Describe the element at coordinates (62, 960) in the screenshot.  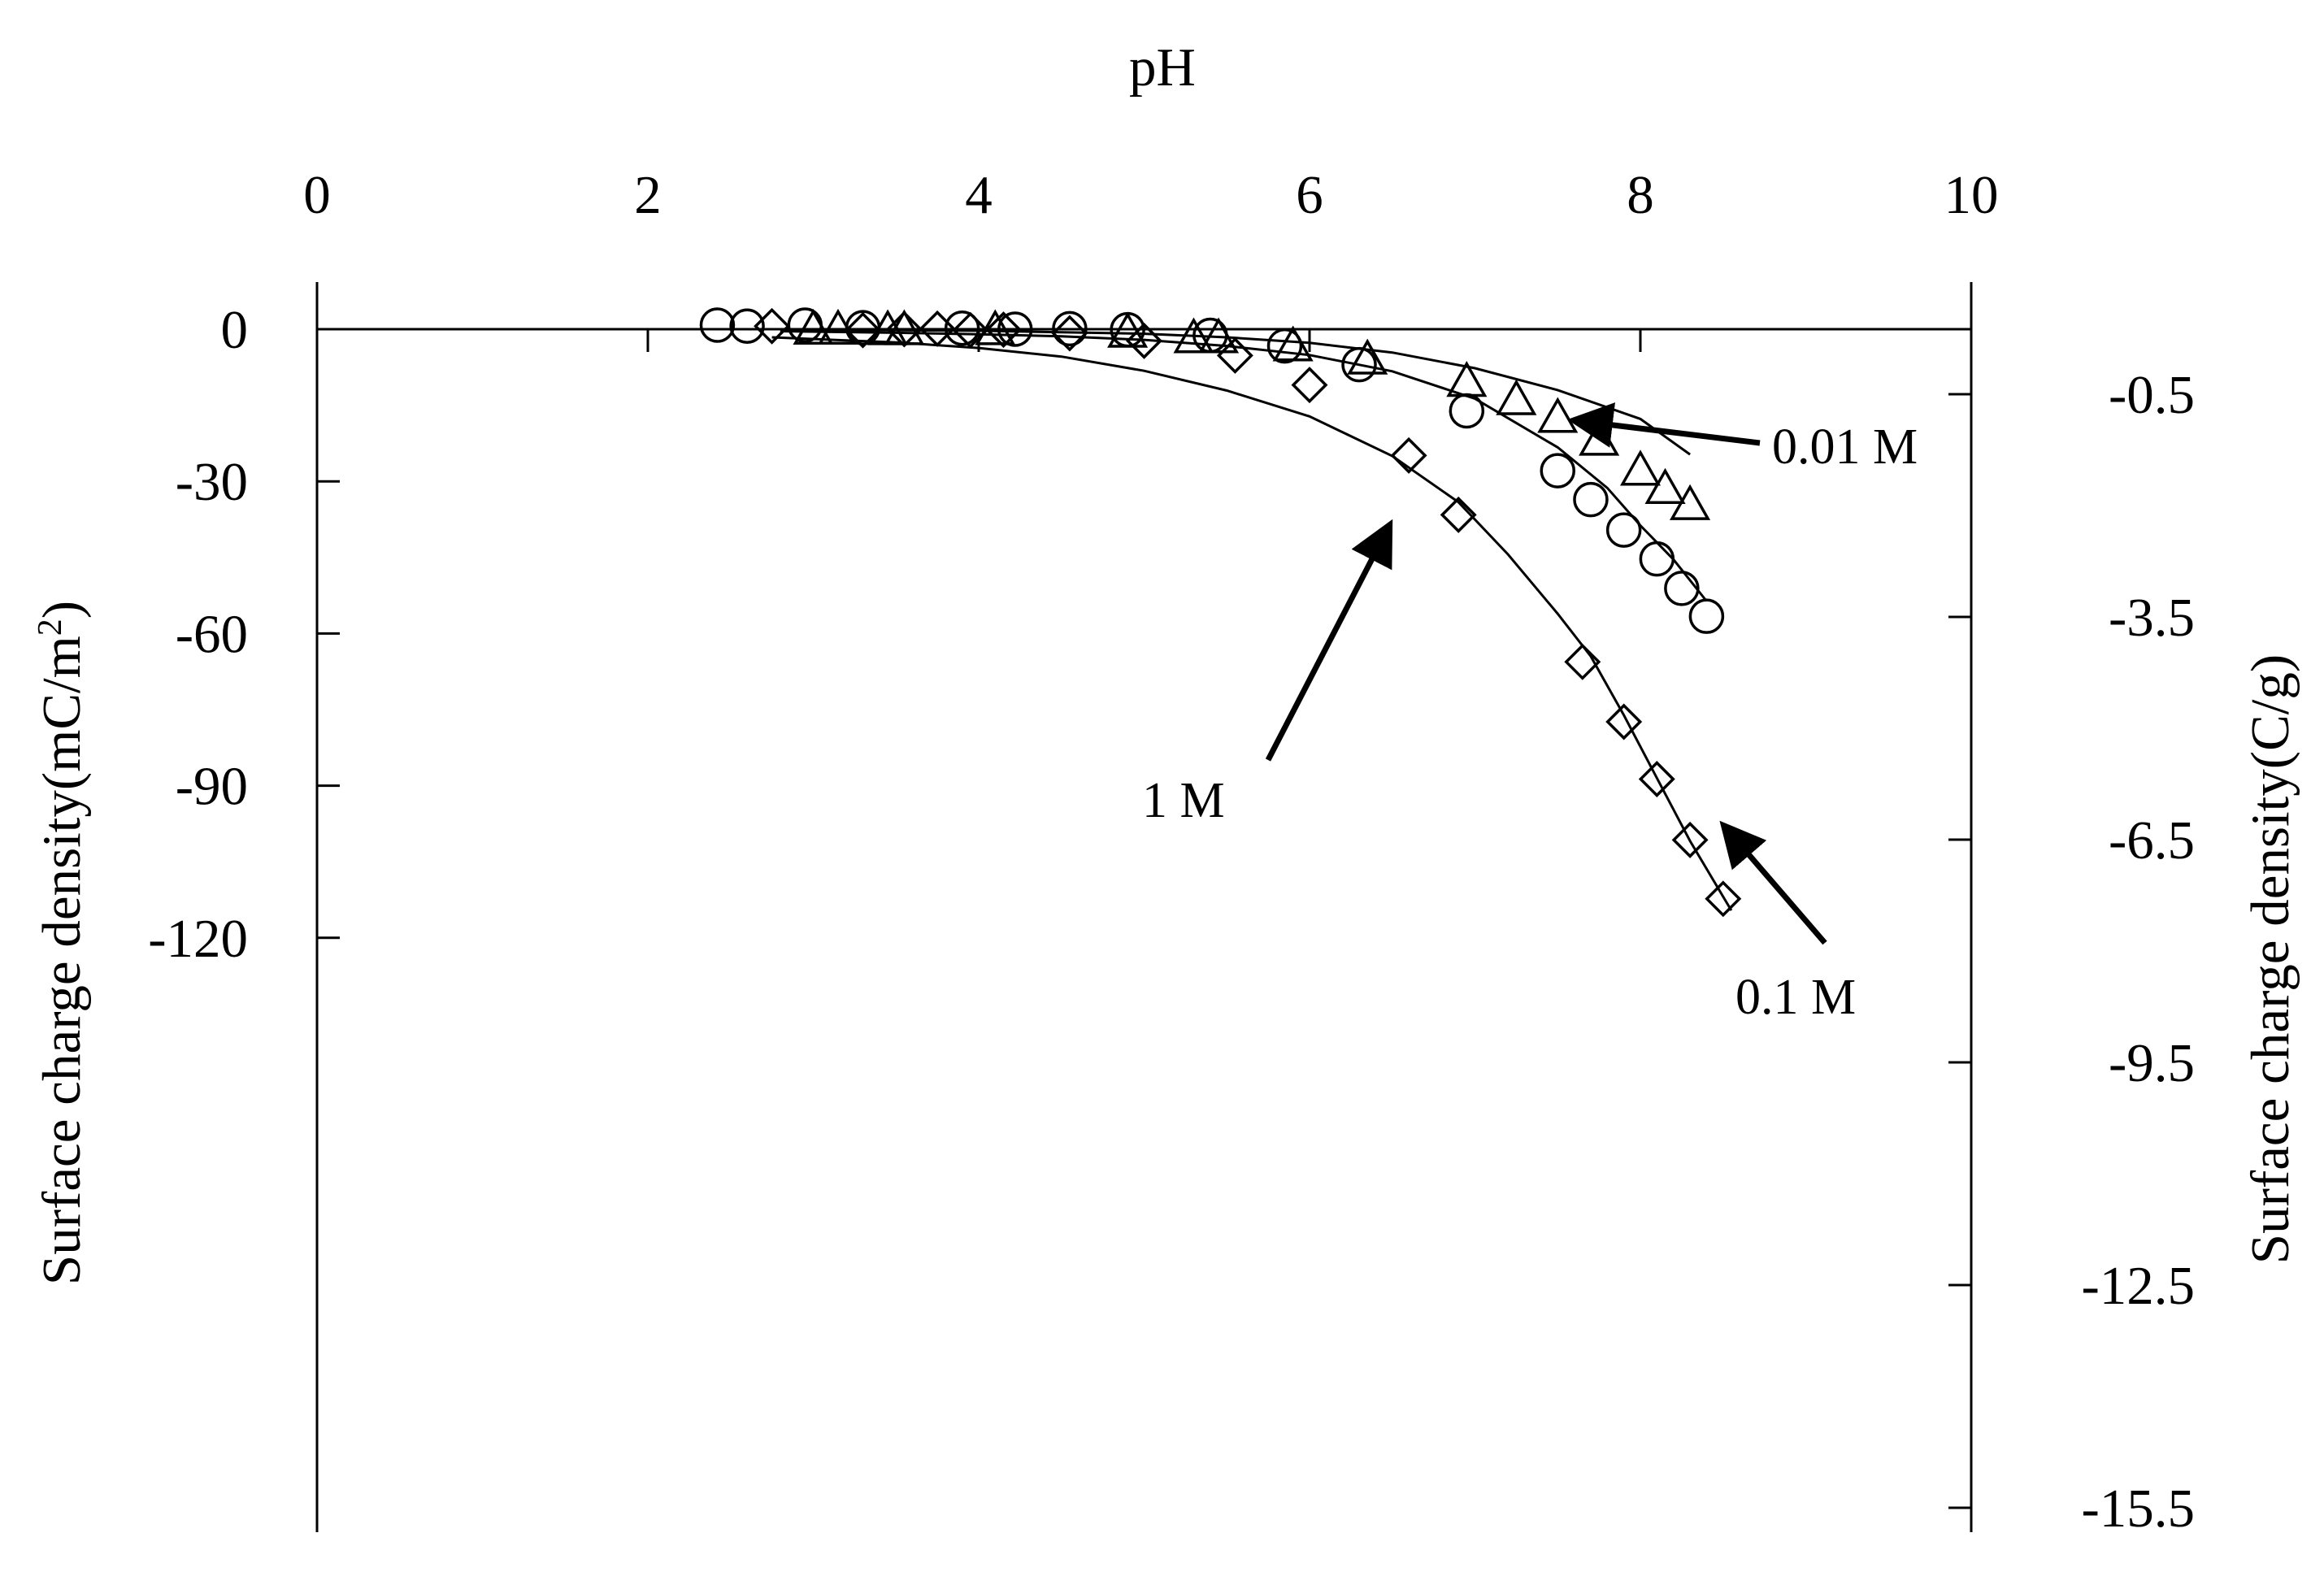
I see `y-left-title-main: Surface charge density(mC/m` at that location.